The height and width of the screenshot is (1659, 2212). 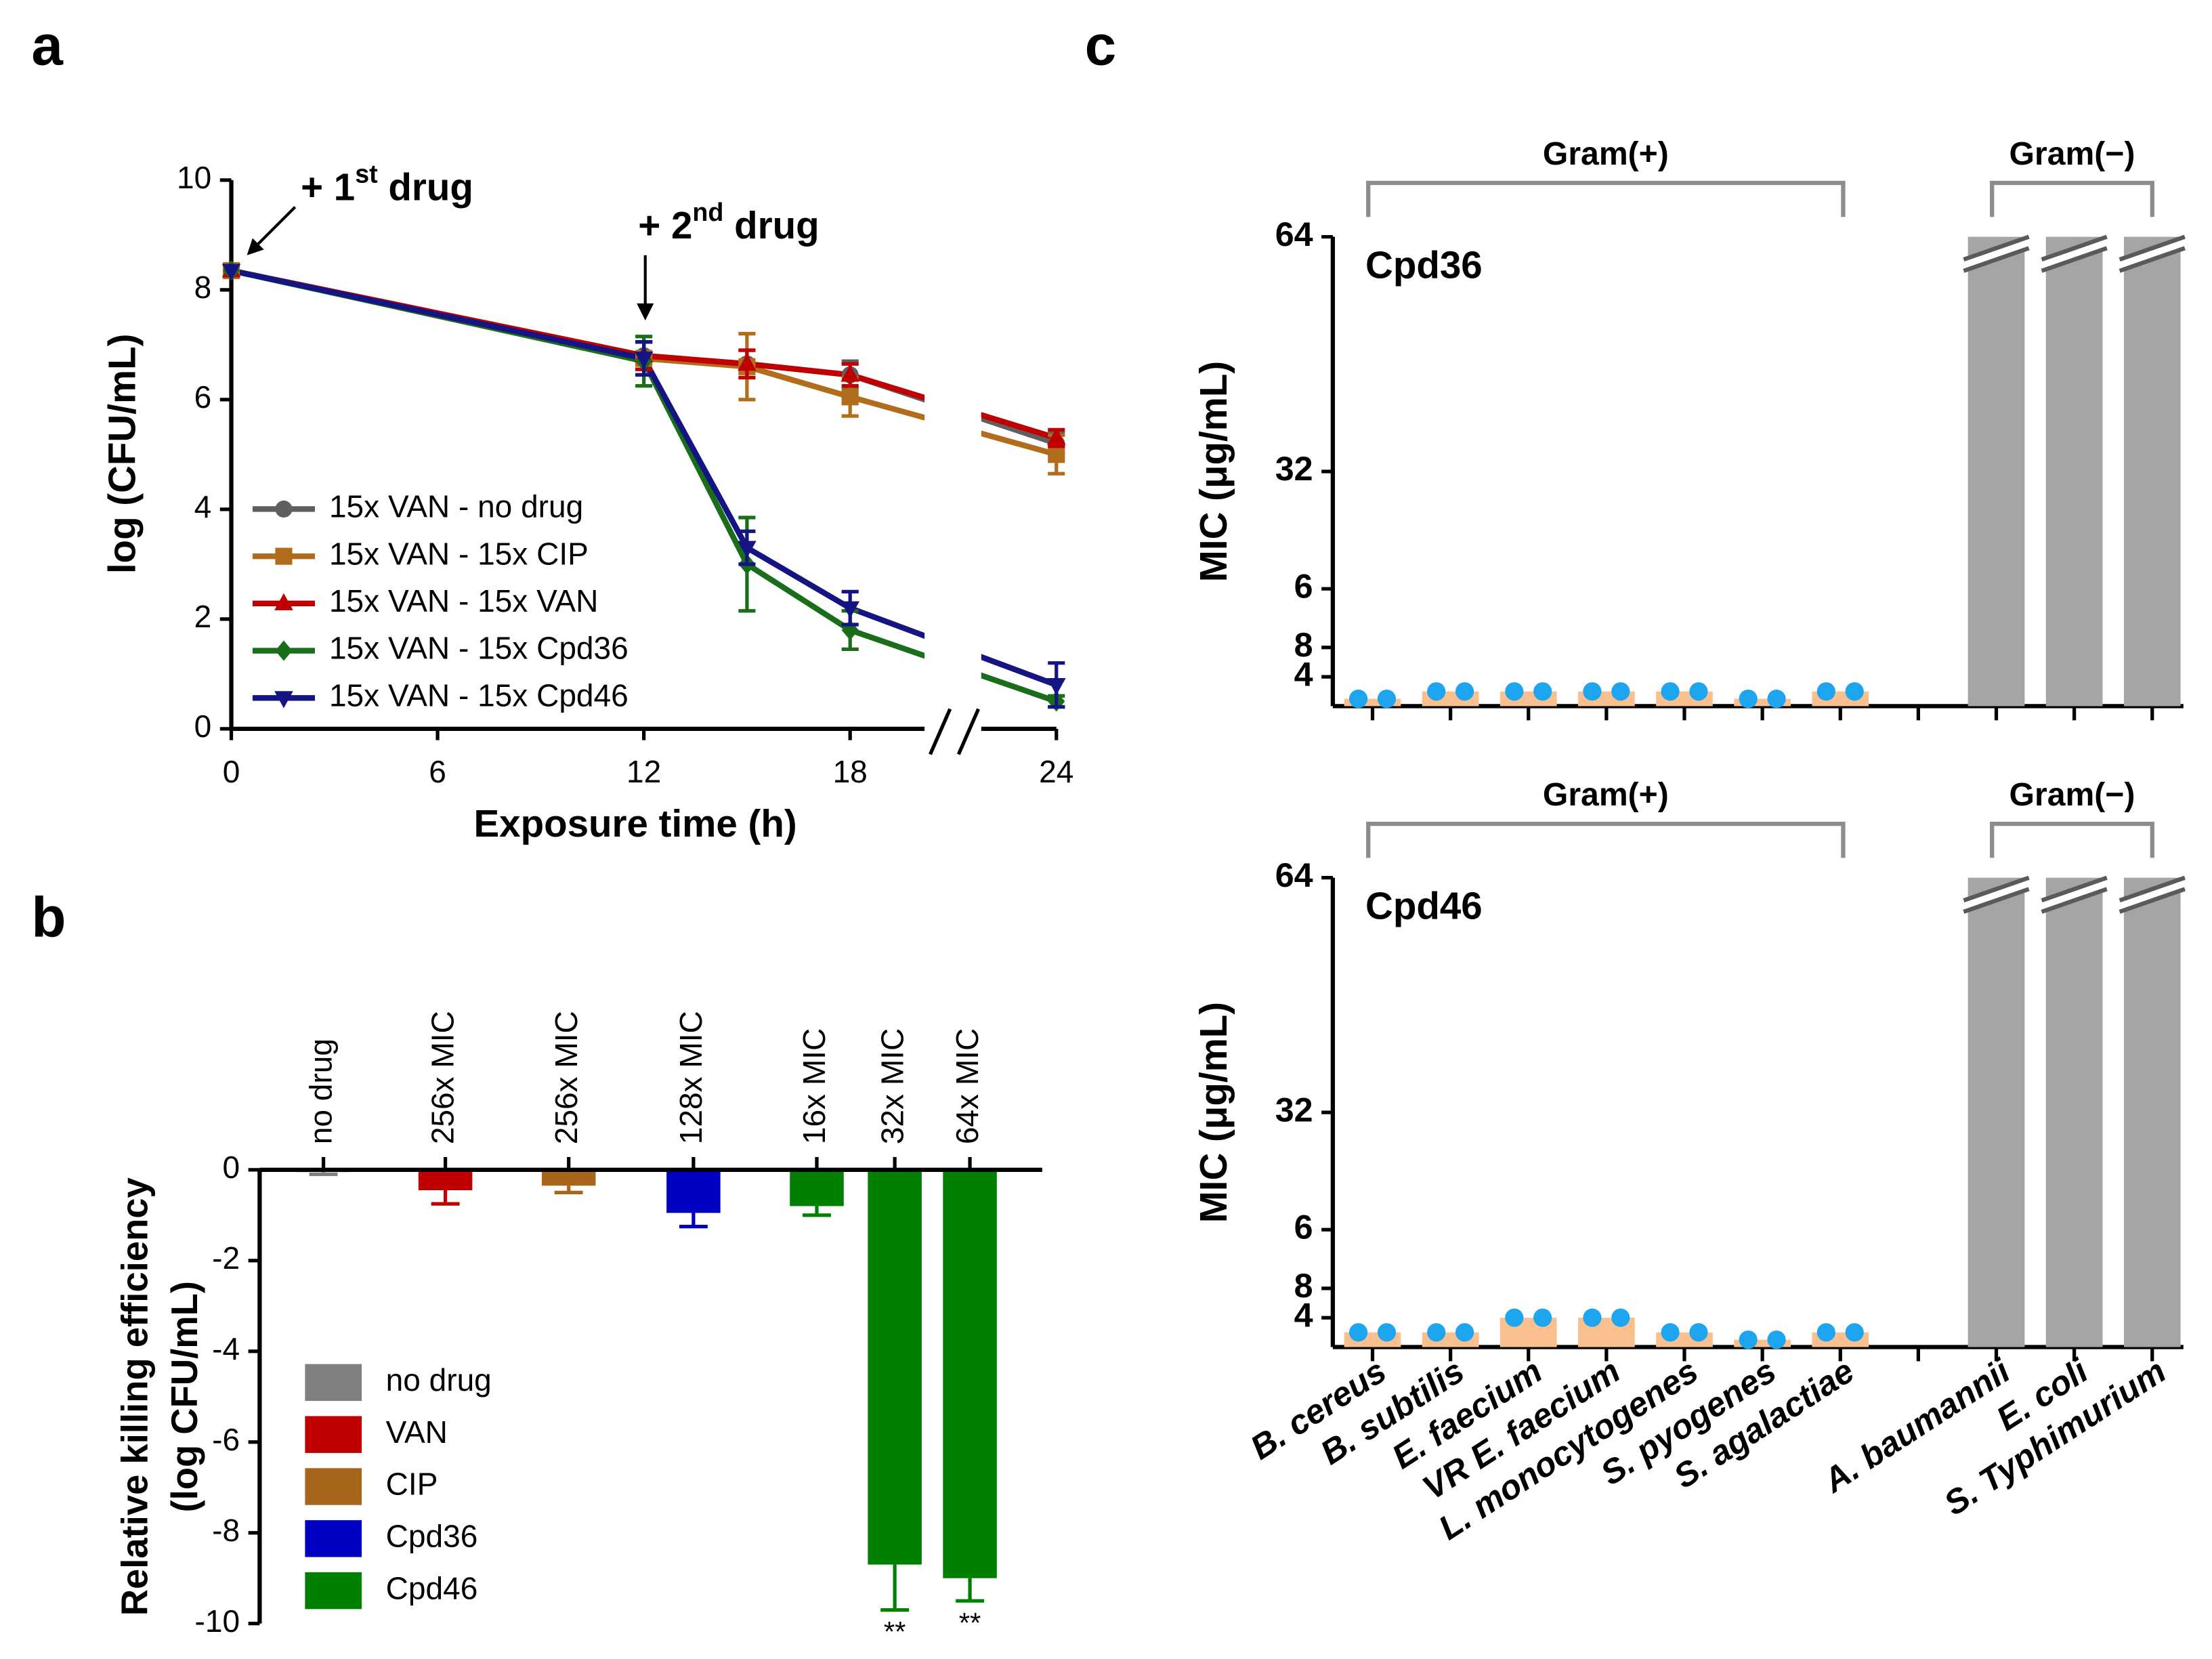 What do you see at coordinates (432, 1587) in the screenshot?
I see `legend-label: Cpd46` at bounding box center [432, 1587].